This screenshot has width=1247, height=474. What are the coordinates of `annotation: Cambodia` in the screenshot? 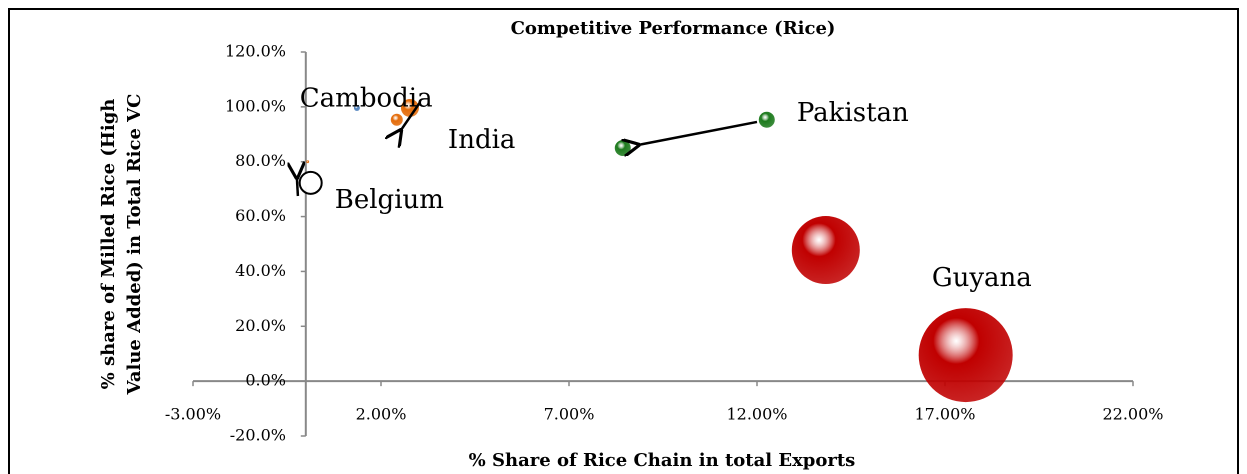 It's located at (366, 99).